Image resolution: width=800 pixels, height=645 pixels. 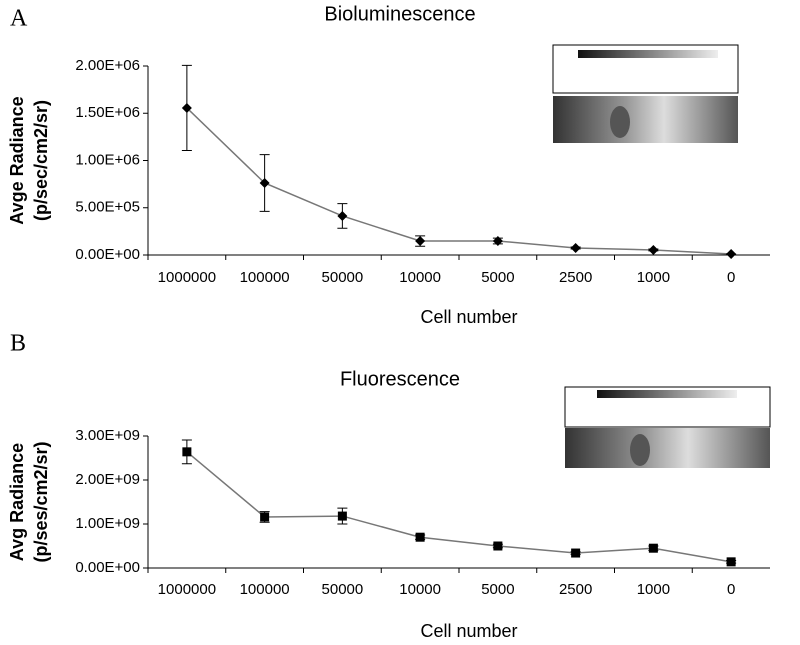 What do you see at coordinates (399, 14) in the screenshot?
I see `chart-title: Bioluminescence` at bounding box center [399, 14].